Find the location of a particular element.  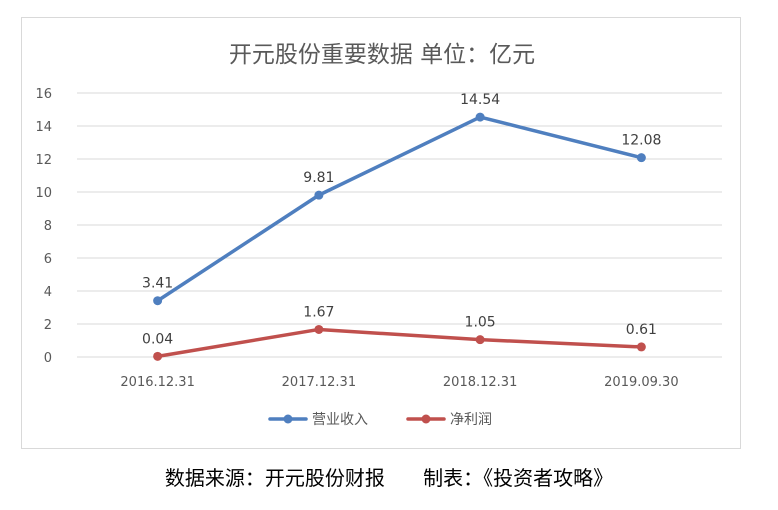

legend-label: 营业收入 is located at coordinates (340, 420).